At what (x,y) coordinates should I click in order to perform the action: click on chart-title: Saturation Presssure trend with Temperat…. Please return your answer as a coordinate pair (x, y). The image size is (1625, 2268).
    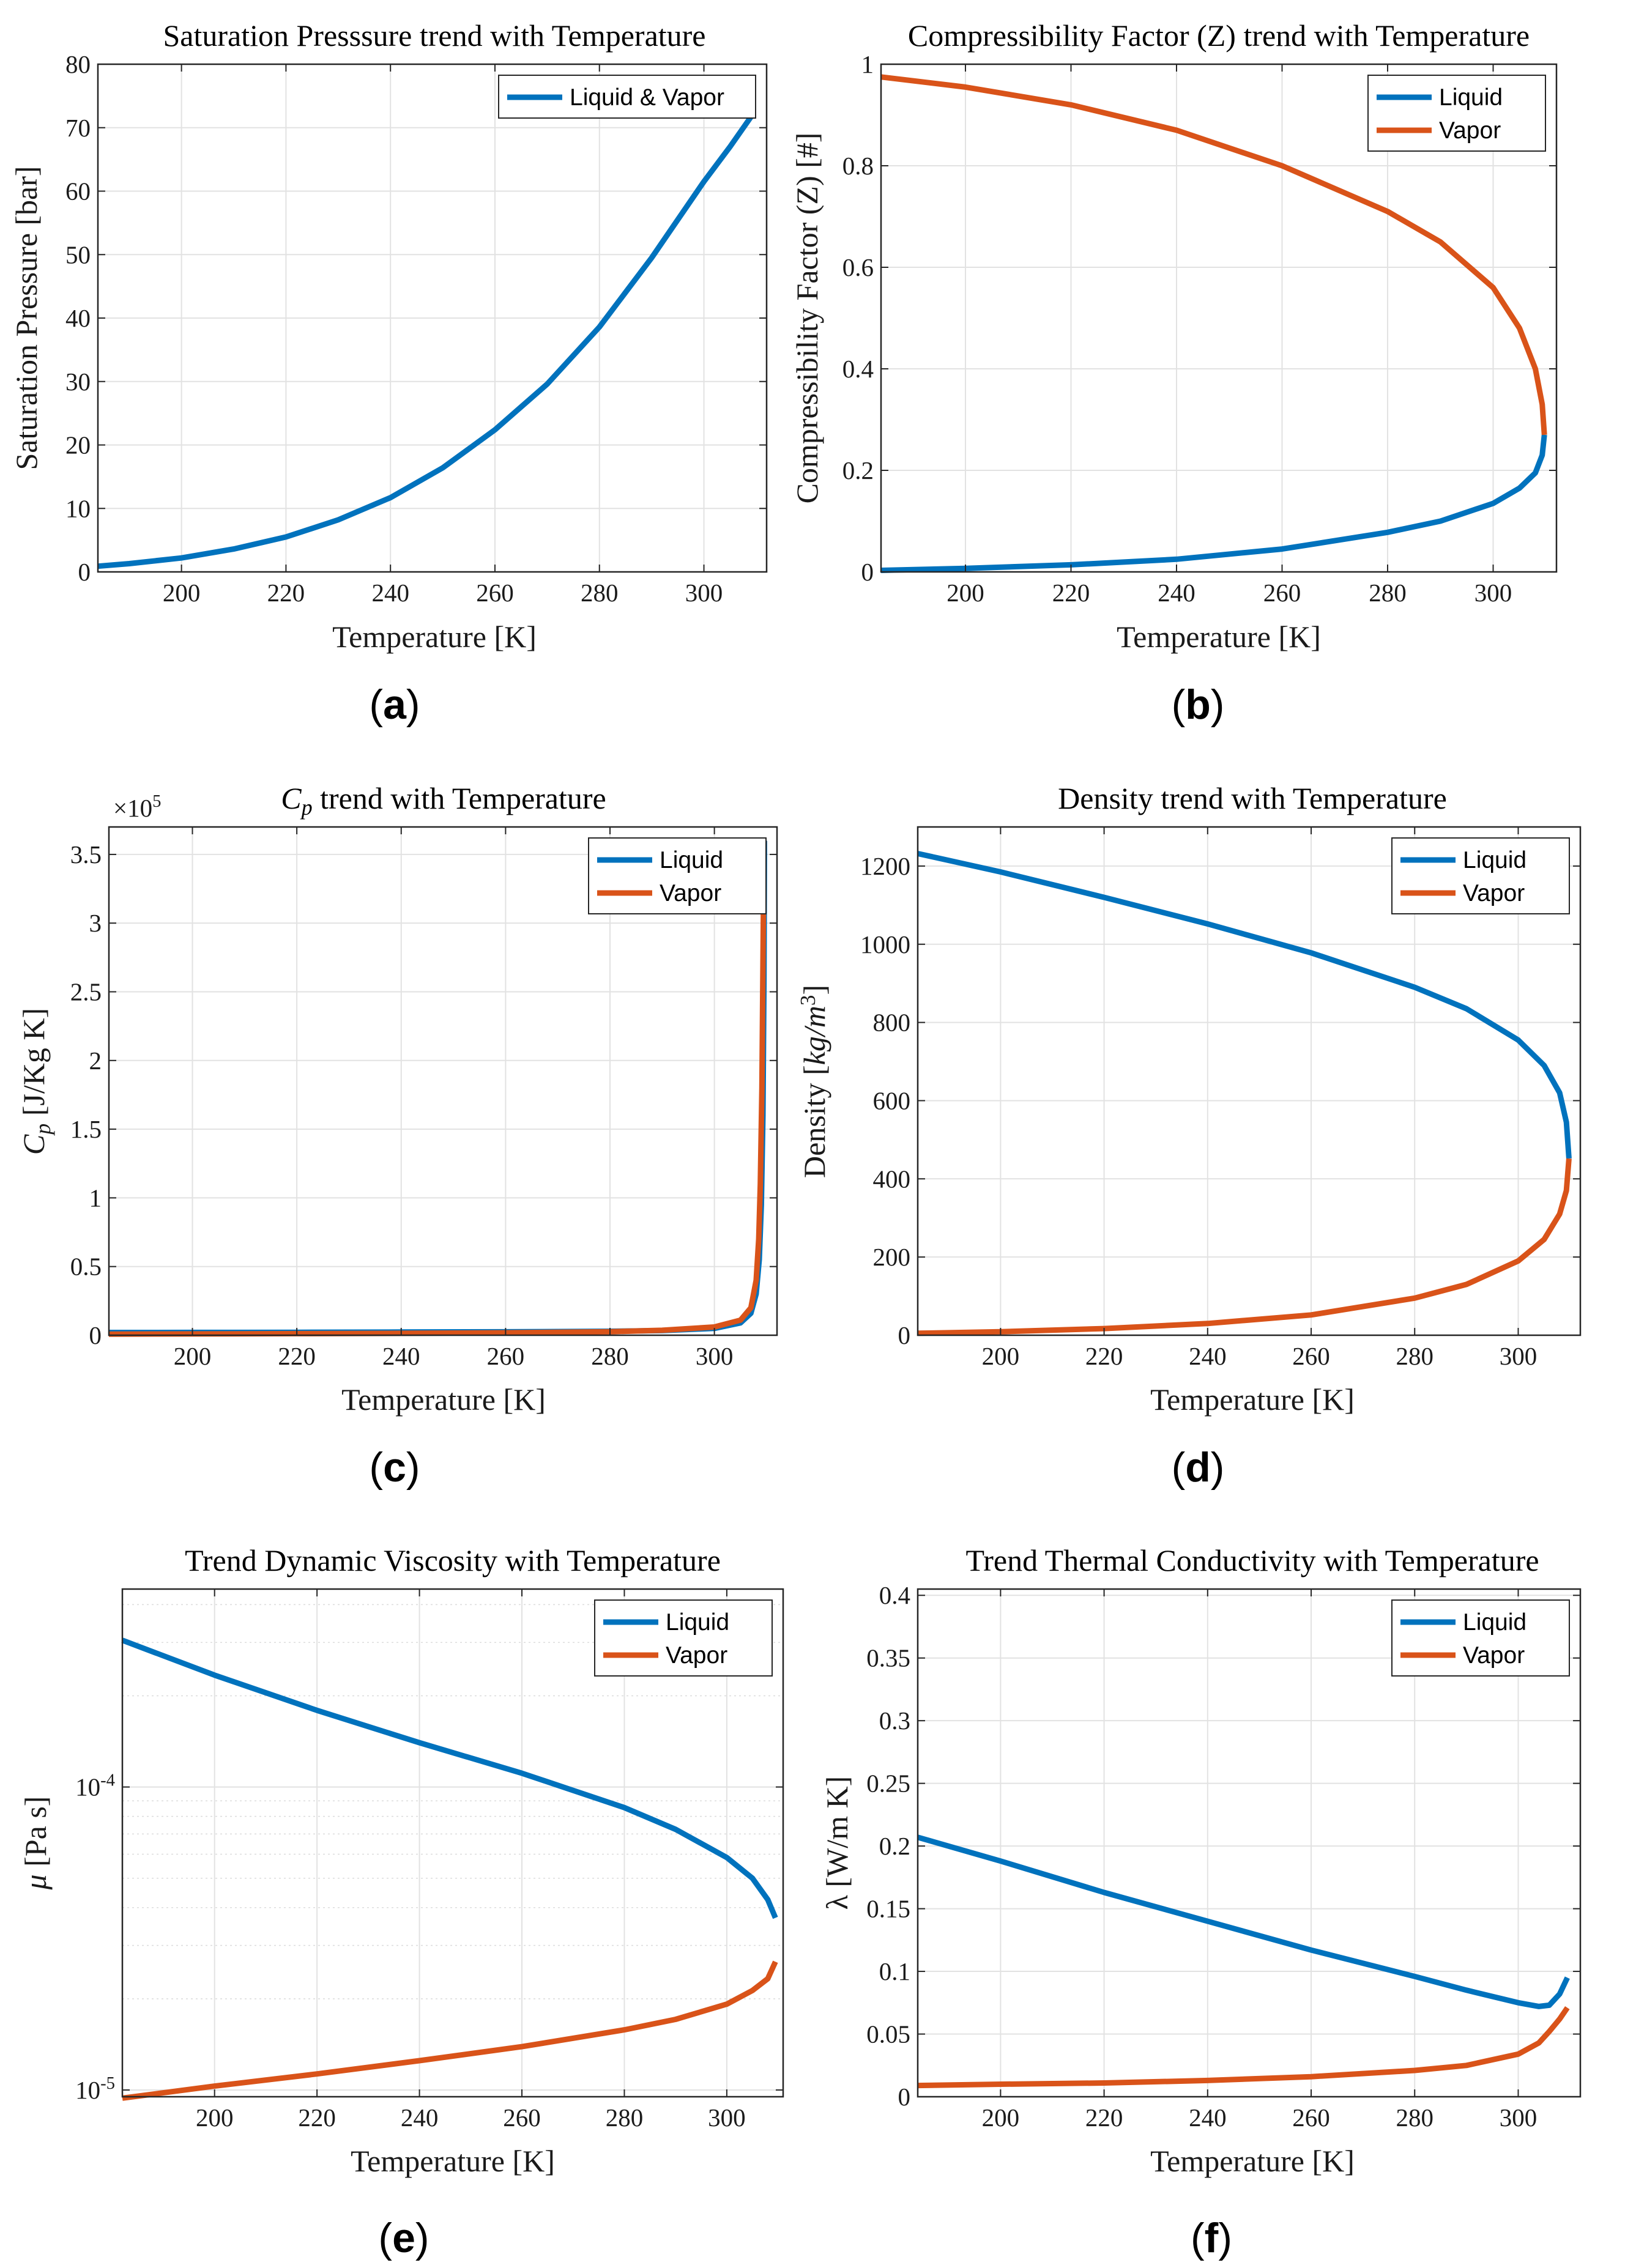
    Looking at the image, I should click on (434, 35).